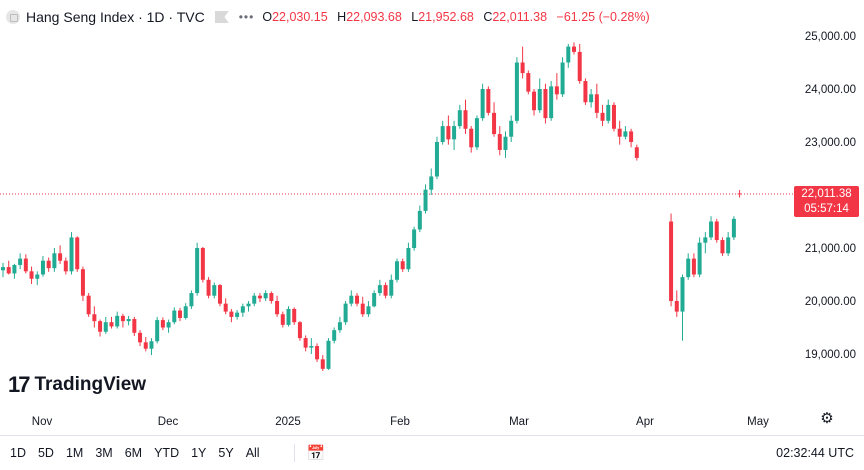 This screenshot has width=864, height=470. Describe the element at coordinates (115, 17) in the screenshot. I see `symbol-title: Hang Seng Index · 1D · TVC` at that location.